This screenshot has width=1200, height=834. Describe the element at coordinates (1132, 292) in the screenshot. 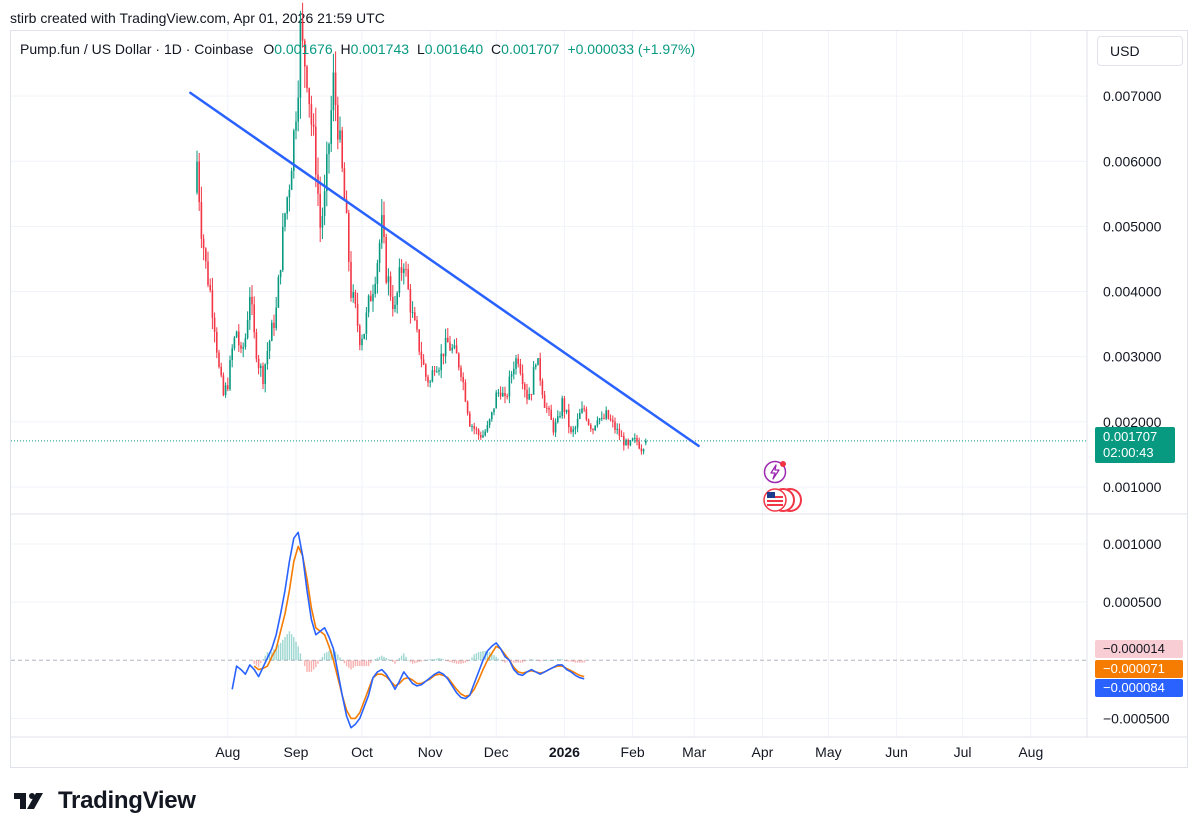

I see `price-tick-label: 0.004000` at that location.